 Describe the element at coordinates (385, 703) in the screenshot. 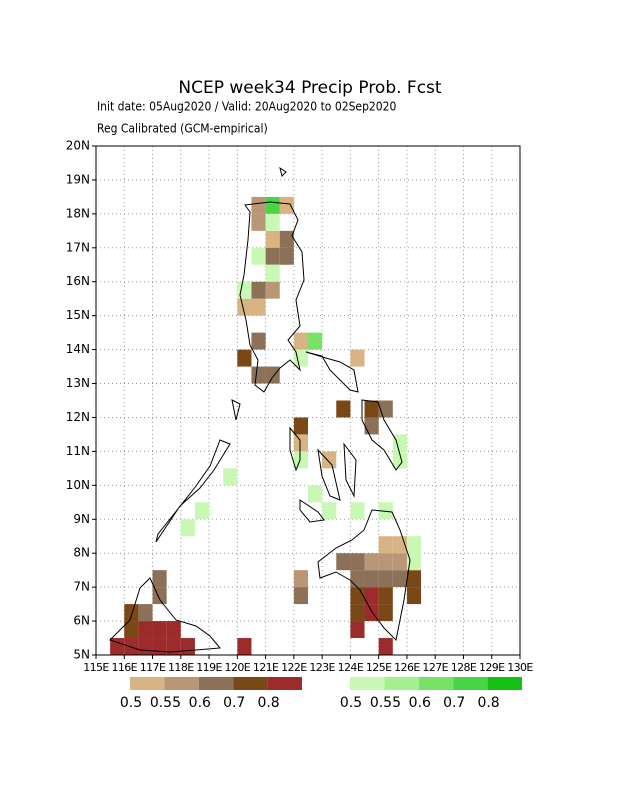

I see `colorbar-label: 0.55` at that location.